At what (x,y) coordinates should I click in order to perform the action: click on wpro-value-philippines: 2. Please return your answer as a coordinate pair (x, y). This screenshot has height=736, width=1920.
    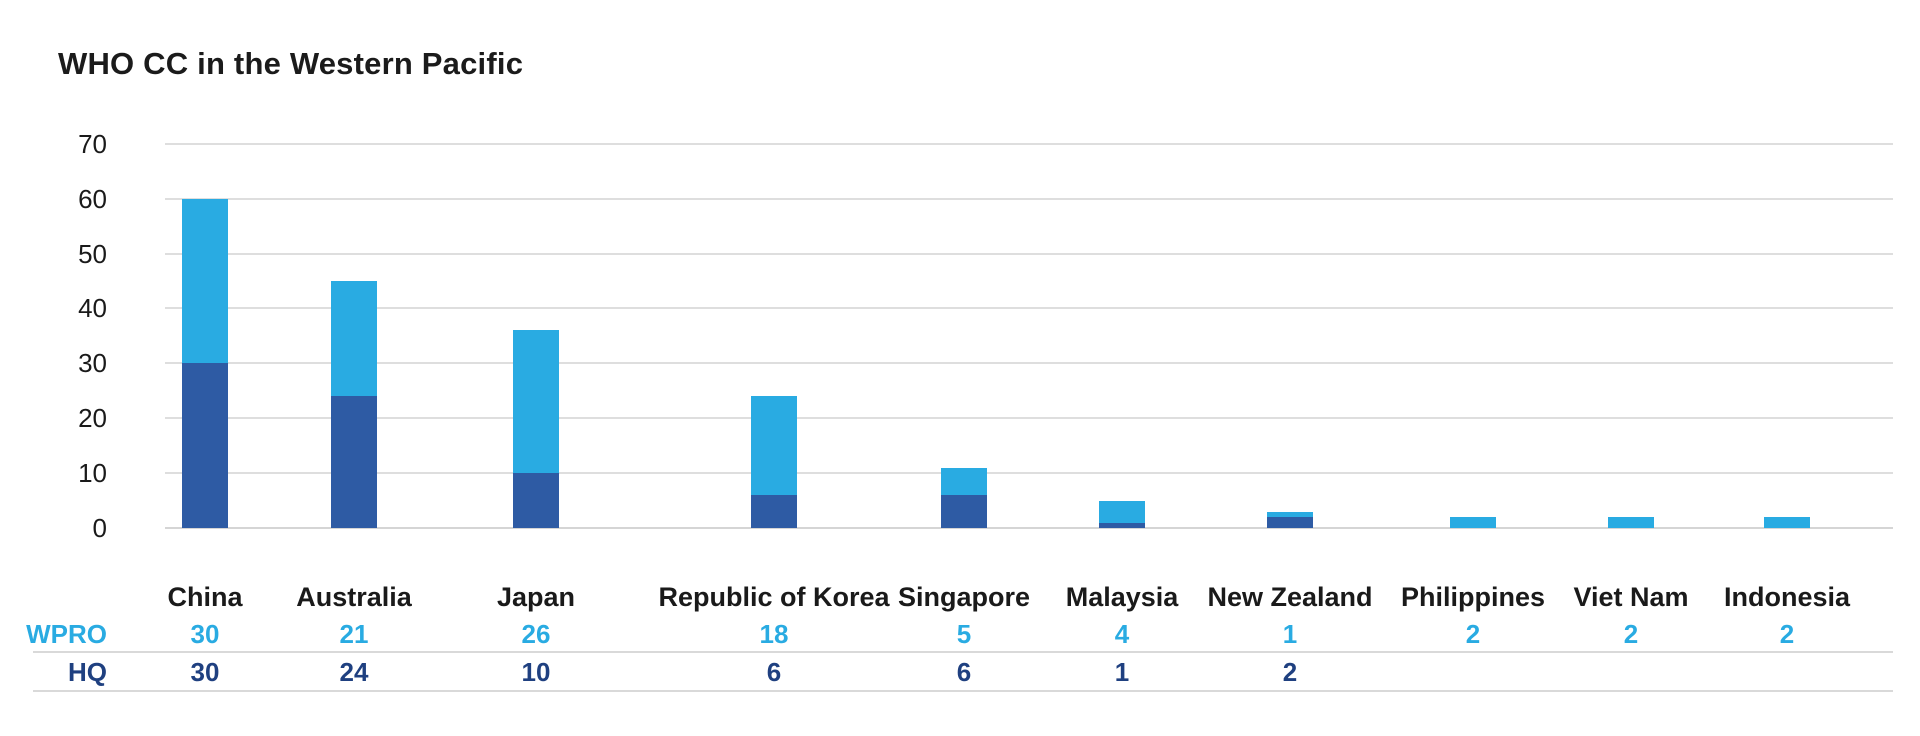
    Looking at the image, I should click on (1473, 634).